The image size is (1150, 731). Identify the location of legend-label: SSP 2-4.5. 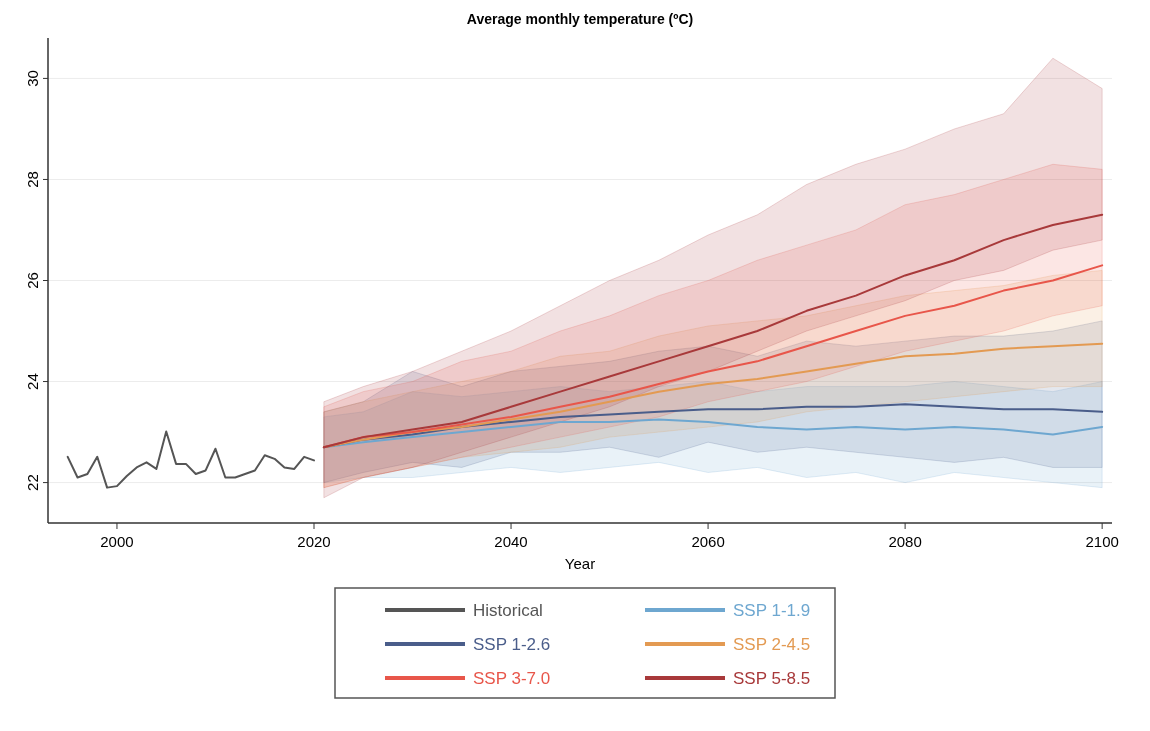
(772, 644).